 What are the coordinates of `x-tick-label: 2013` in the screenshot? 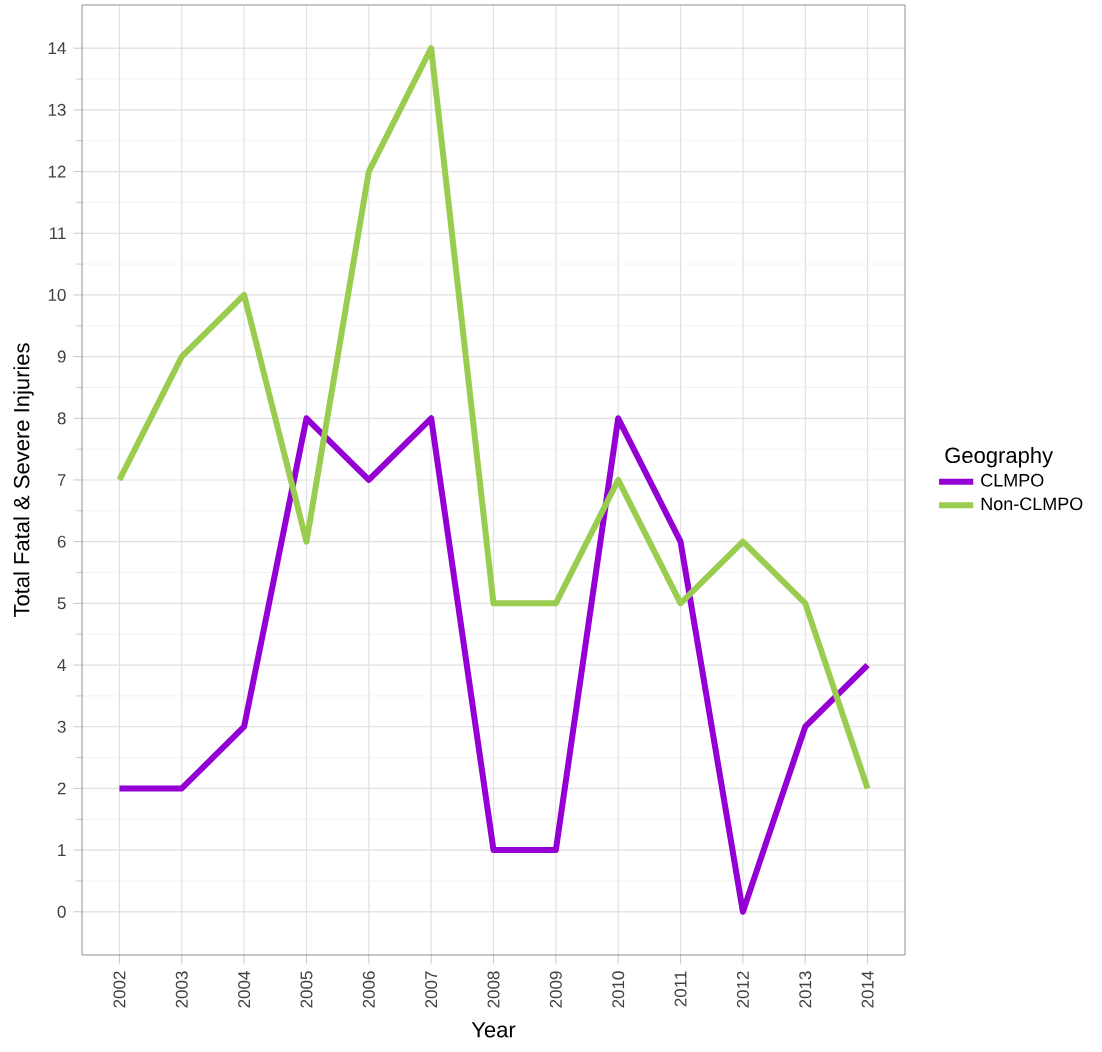 It's located at (805, 989).